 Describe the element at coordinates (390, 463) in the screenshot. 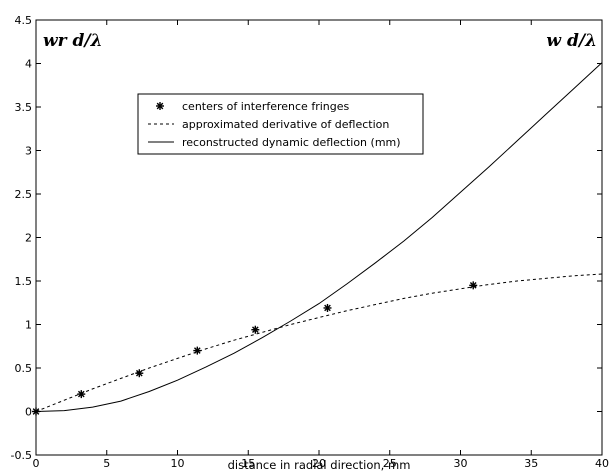

I see `x-tick-label: 25` at that location.